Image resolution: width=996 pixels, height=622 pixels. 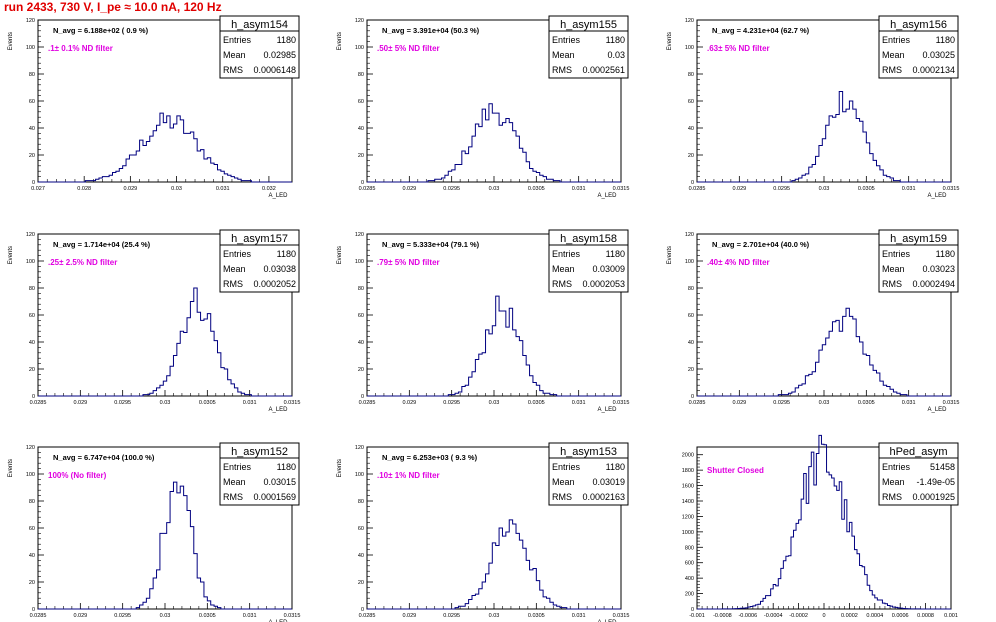 I want to click on x-tick-label: 0.0008, so click(x=925, y=616).